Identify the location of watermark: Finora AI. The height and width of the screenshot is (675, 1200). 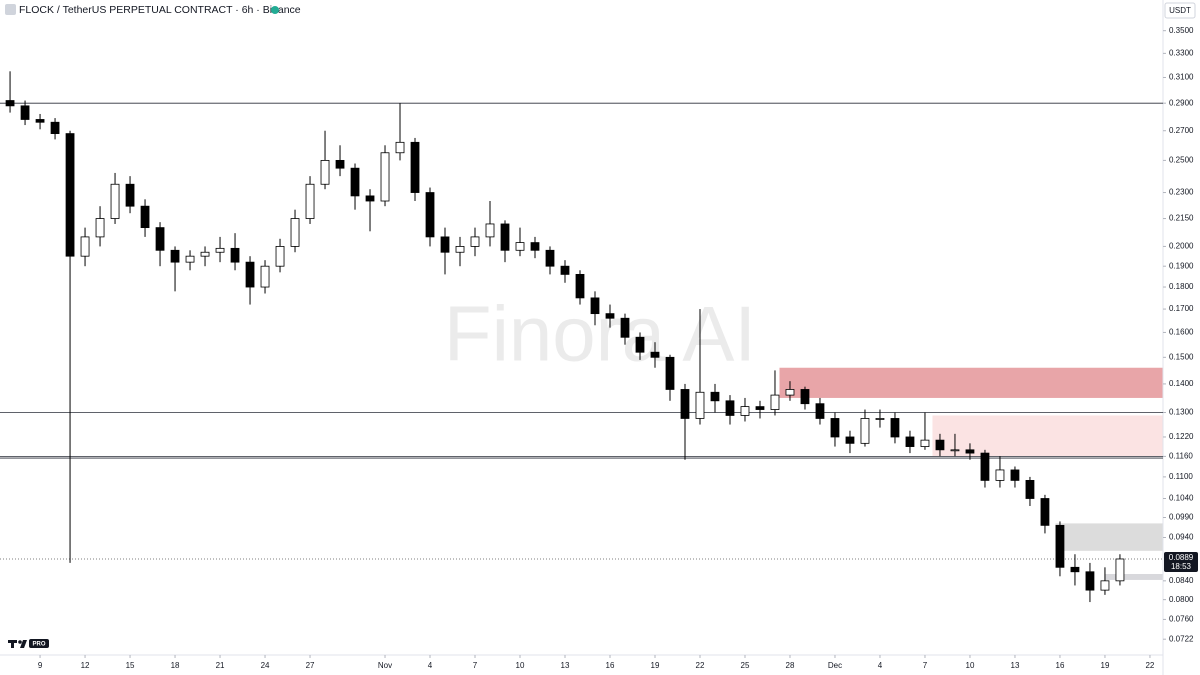
(600, 334).